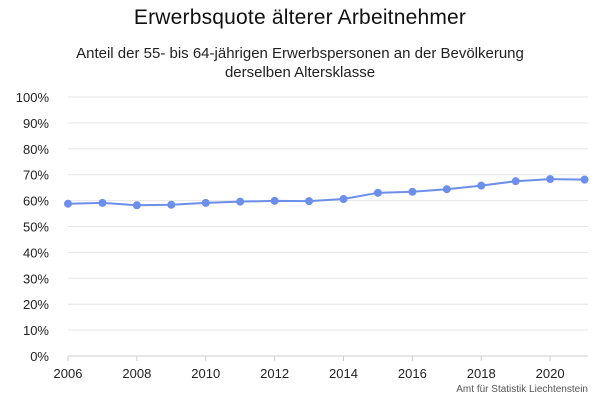  Describe the element at coordinates (274, 373) in the screenshot. I see `x-tick-label: 2012` at that location.